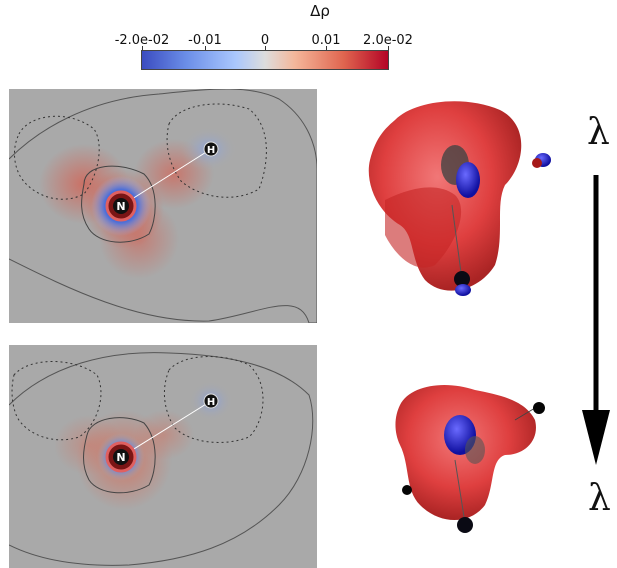 The width and height of the screenshot is (617, 568). Describe the element at coordinates (205, 40) in the screenshot. I see `colorbar-tick-label: -0.01` at that location.